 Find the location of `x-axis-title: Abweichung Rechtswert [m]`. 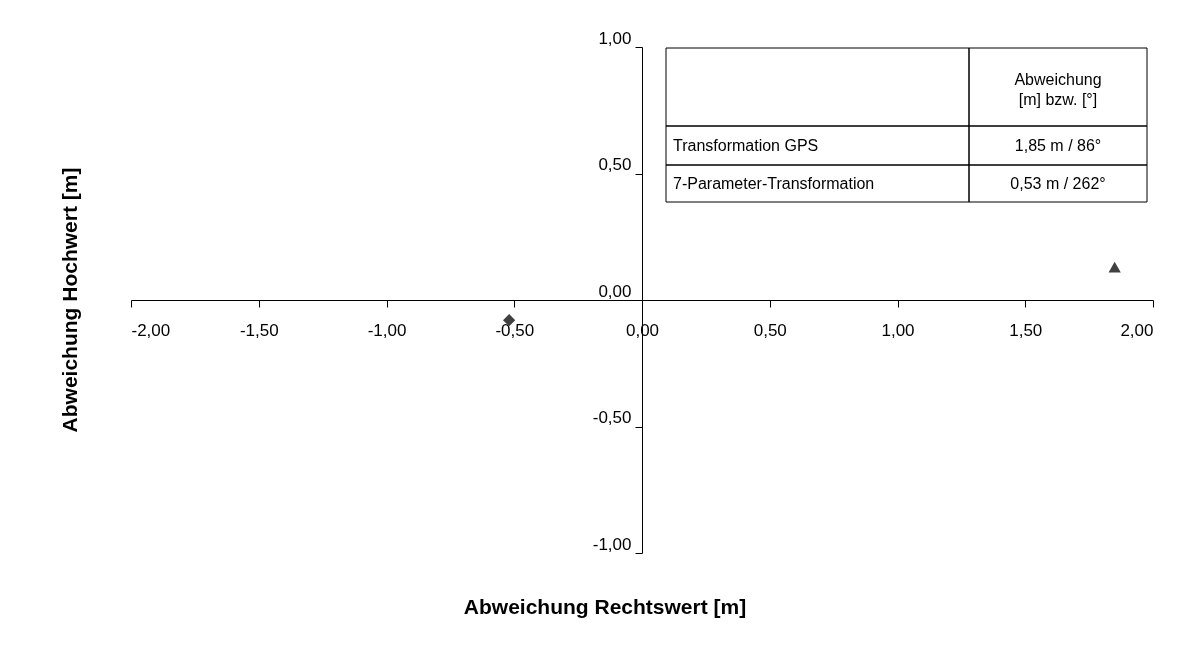

x-axis-title: Abweichung Rechtswert [m] is located at coordinates (605, 606).